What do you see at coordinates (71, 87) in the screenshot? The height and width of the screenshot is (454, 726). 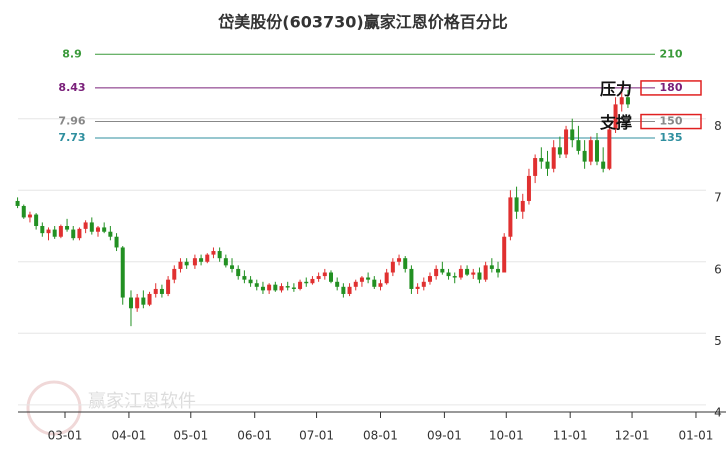 I see `level-price-label: 8.43` at bounding box center [71, 87].